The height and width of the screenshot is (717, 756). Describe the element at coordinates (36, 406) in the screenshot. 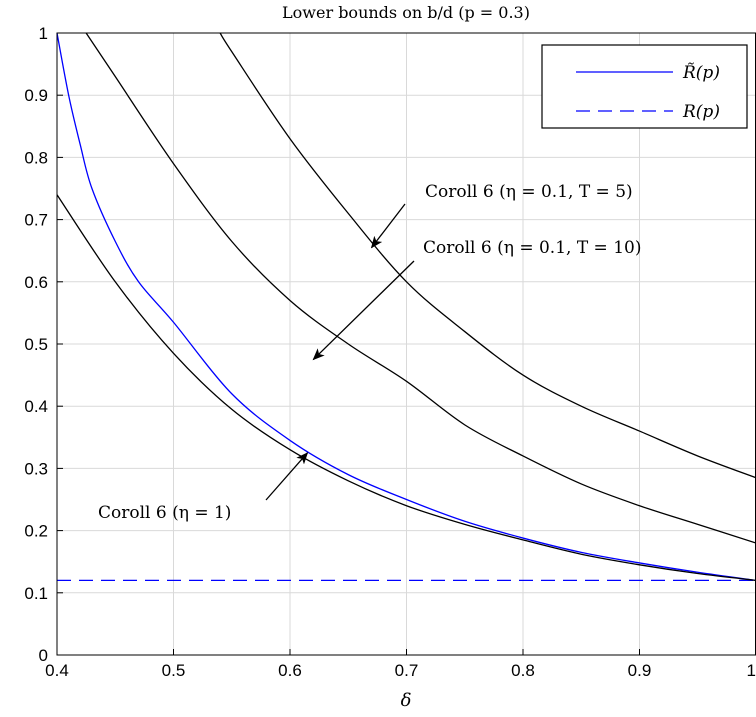

I see `y-tick-label: 0.4` at that location.